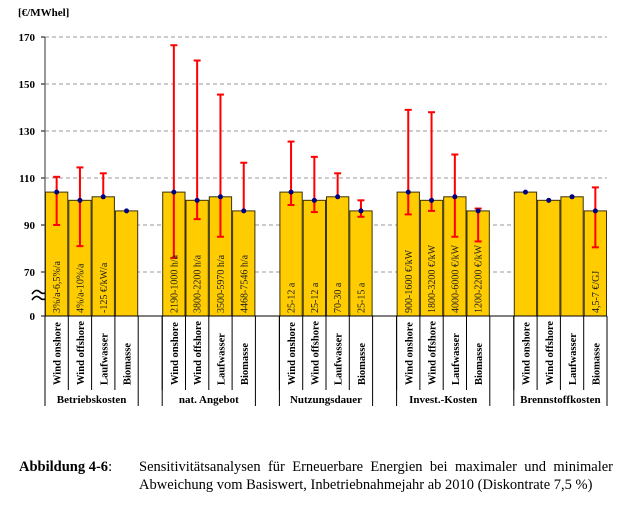 The image size is (633, 524). I want to click on group-label: Betriebskosten, so click(92, 400).